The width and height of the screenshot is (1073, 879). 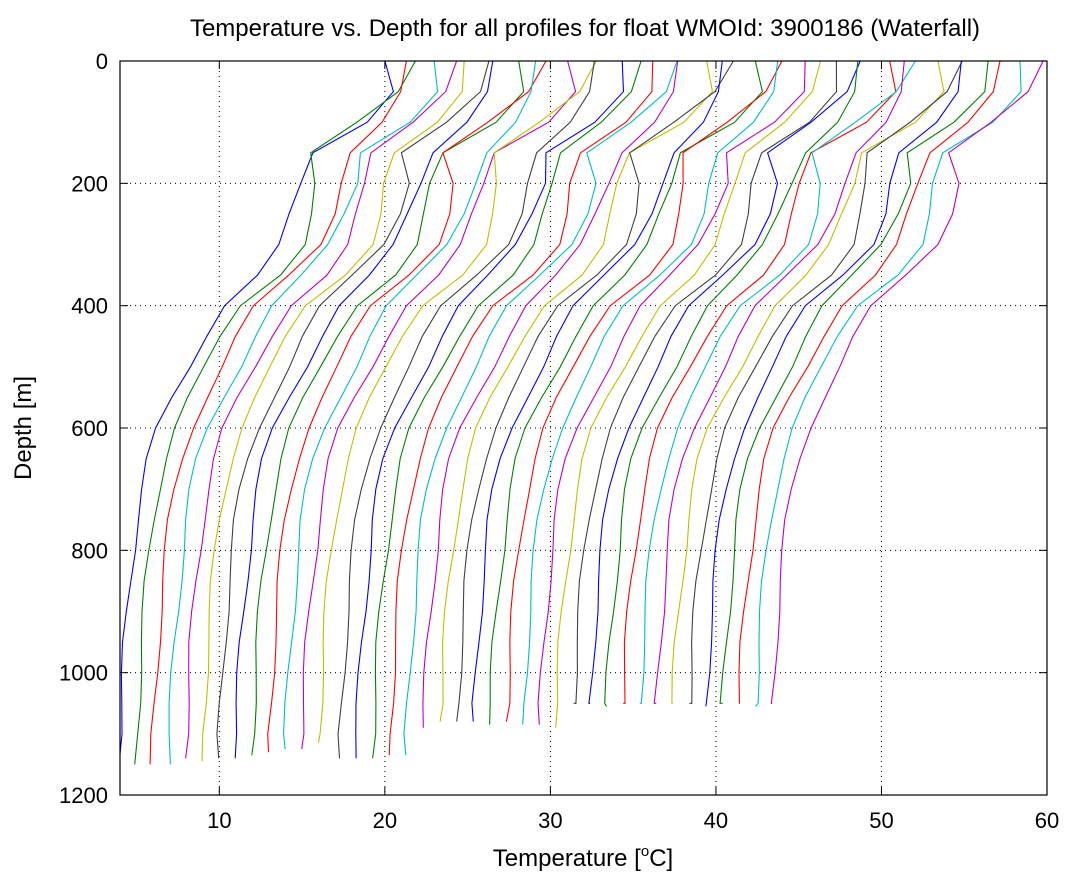 I want to click on y-tick-label: 0, so click(x=102, y=61).